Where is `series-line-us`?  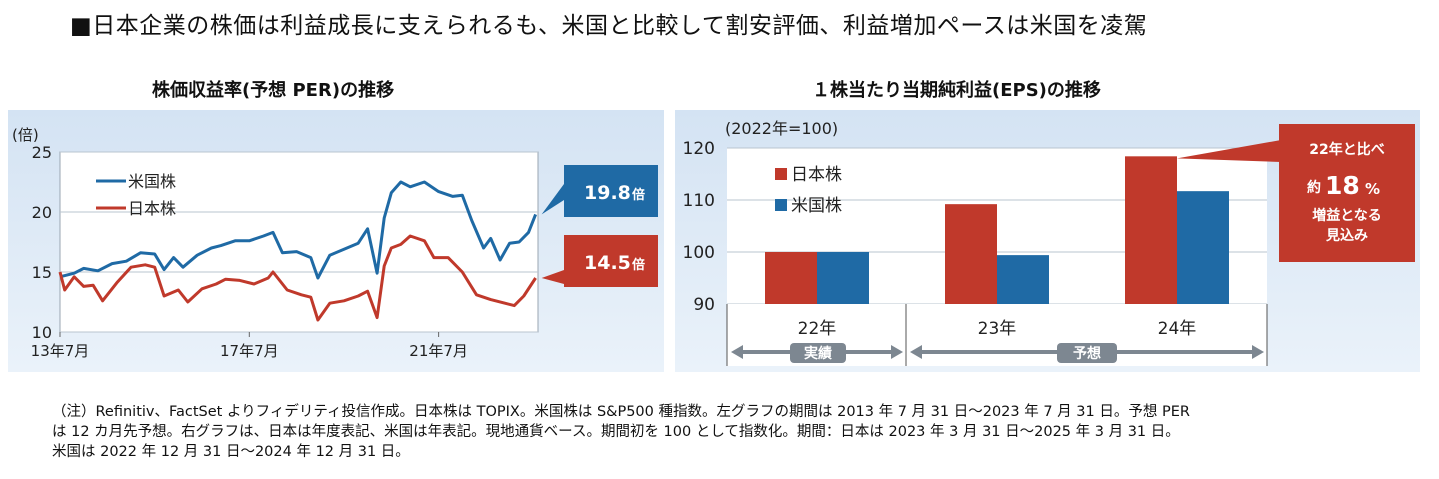
series-line-us is located at coordinates (298, 230).